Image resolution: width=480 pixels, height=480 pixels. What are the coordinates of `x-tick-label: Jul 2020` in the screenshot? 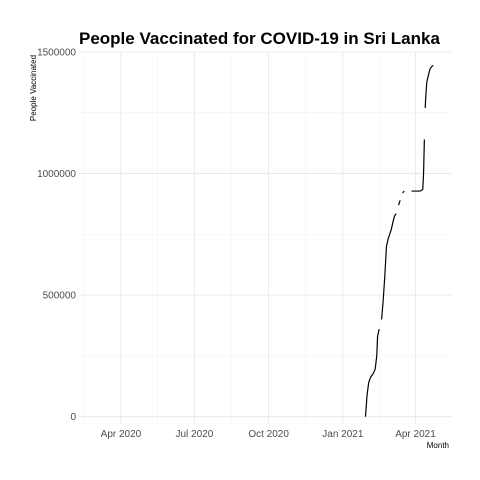 It's located at (194, 434).